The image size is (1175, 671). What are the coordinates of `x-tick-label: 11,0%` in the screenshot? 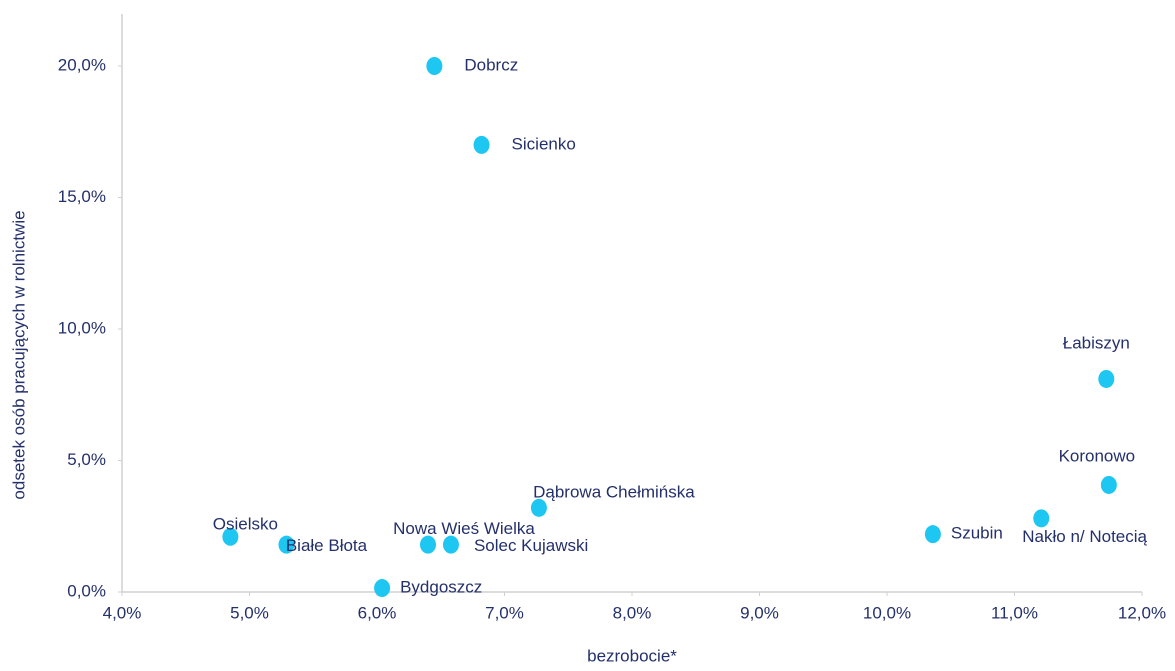 It's located at (1014, 612).